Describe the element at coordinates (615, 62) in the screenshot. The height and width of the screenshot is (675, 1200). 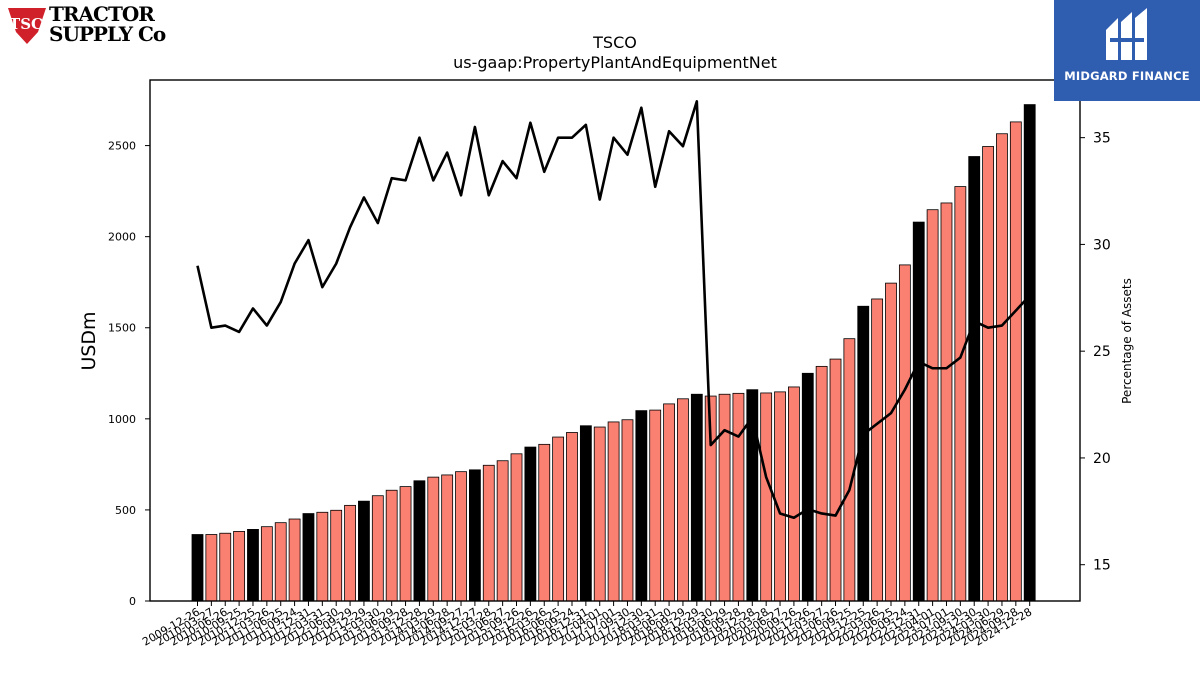
I see `chart-subtitle: us-gaap:PropertyPlantAndEquipmentNet` at that location.